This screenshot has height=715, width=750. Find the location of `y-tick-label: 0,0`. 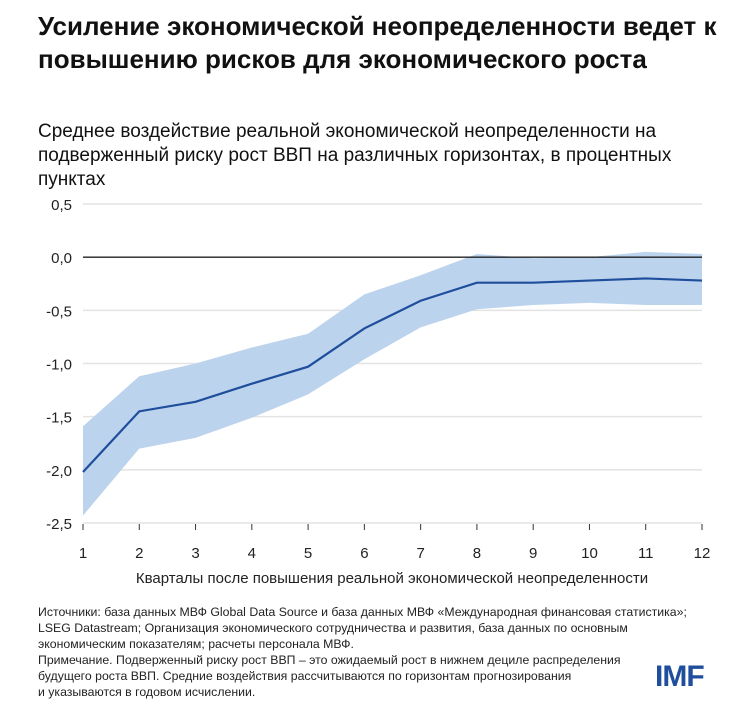

y-tick-label: 0,0 is located at coordinates (61, 258).